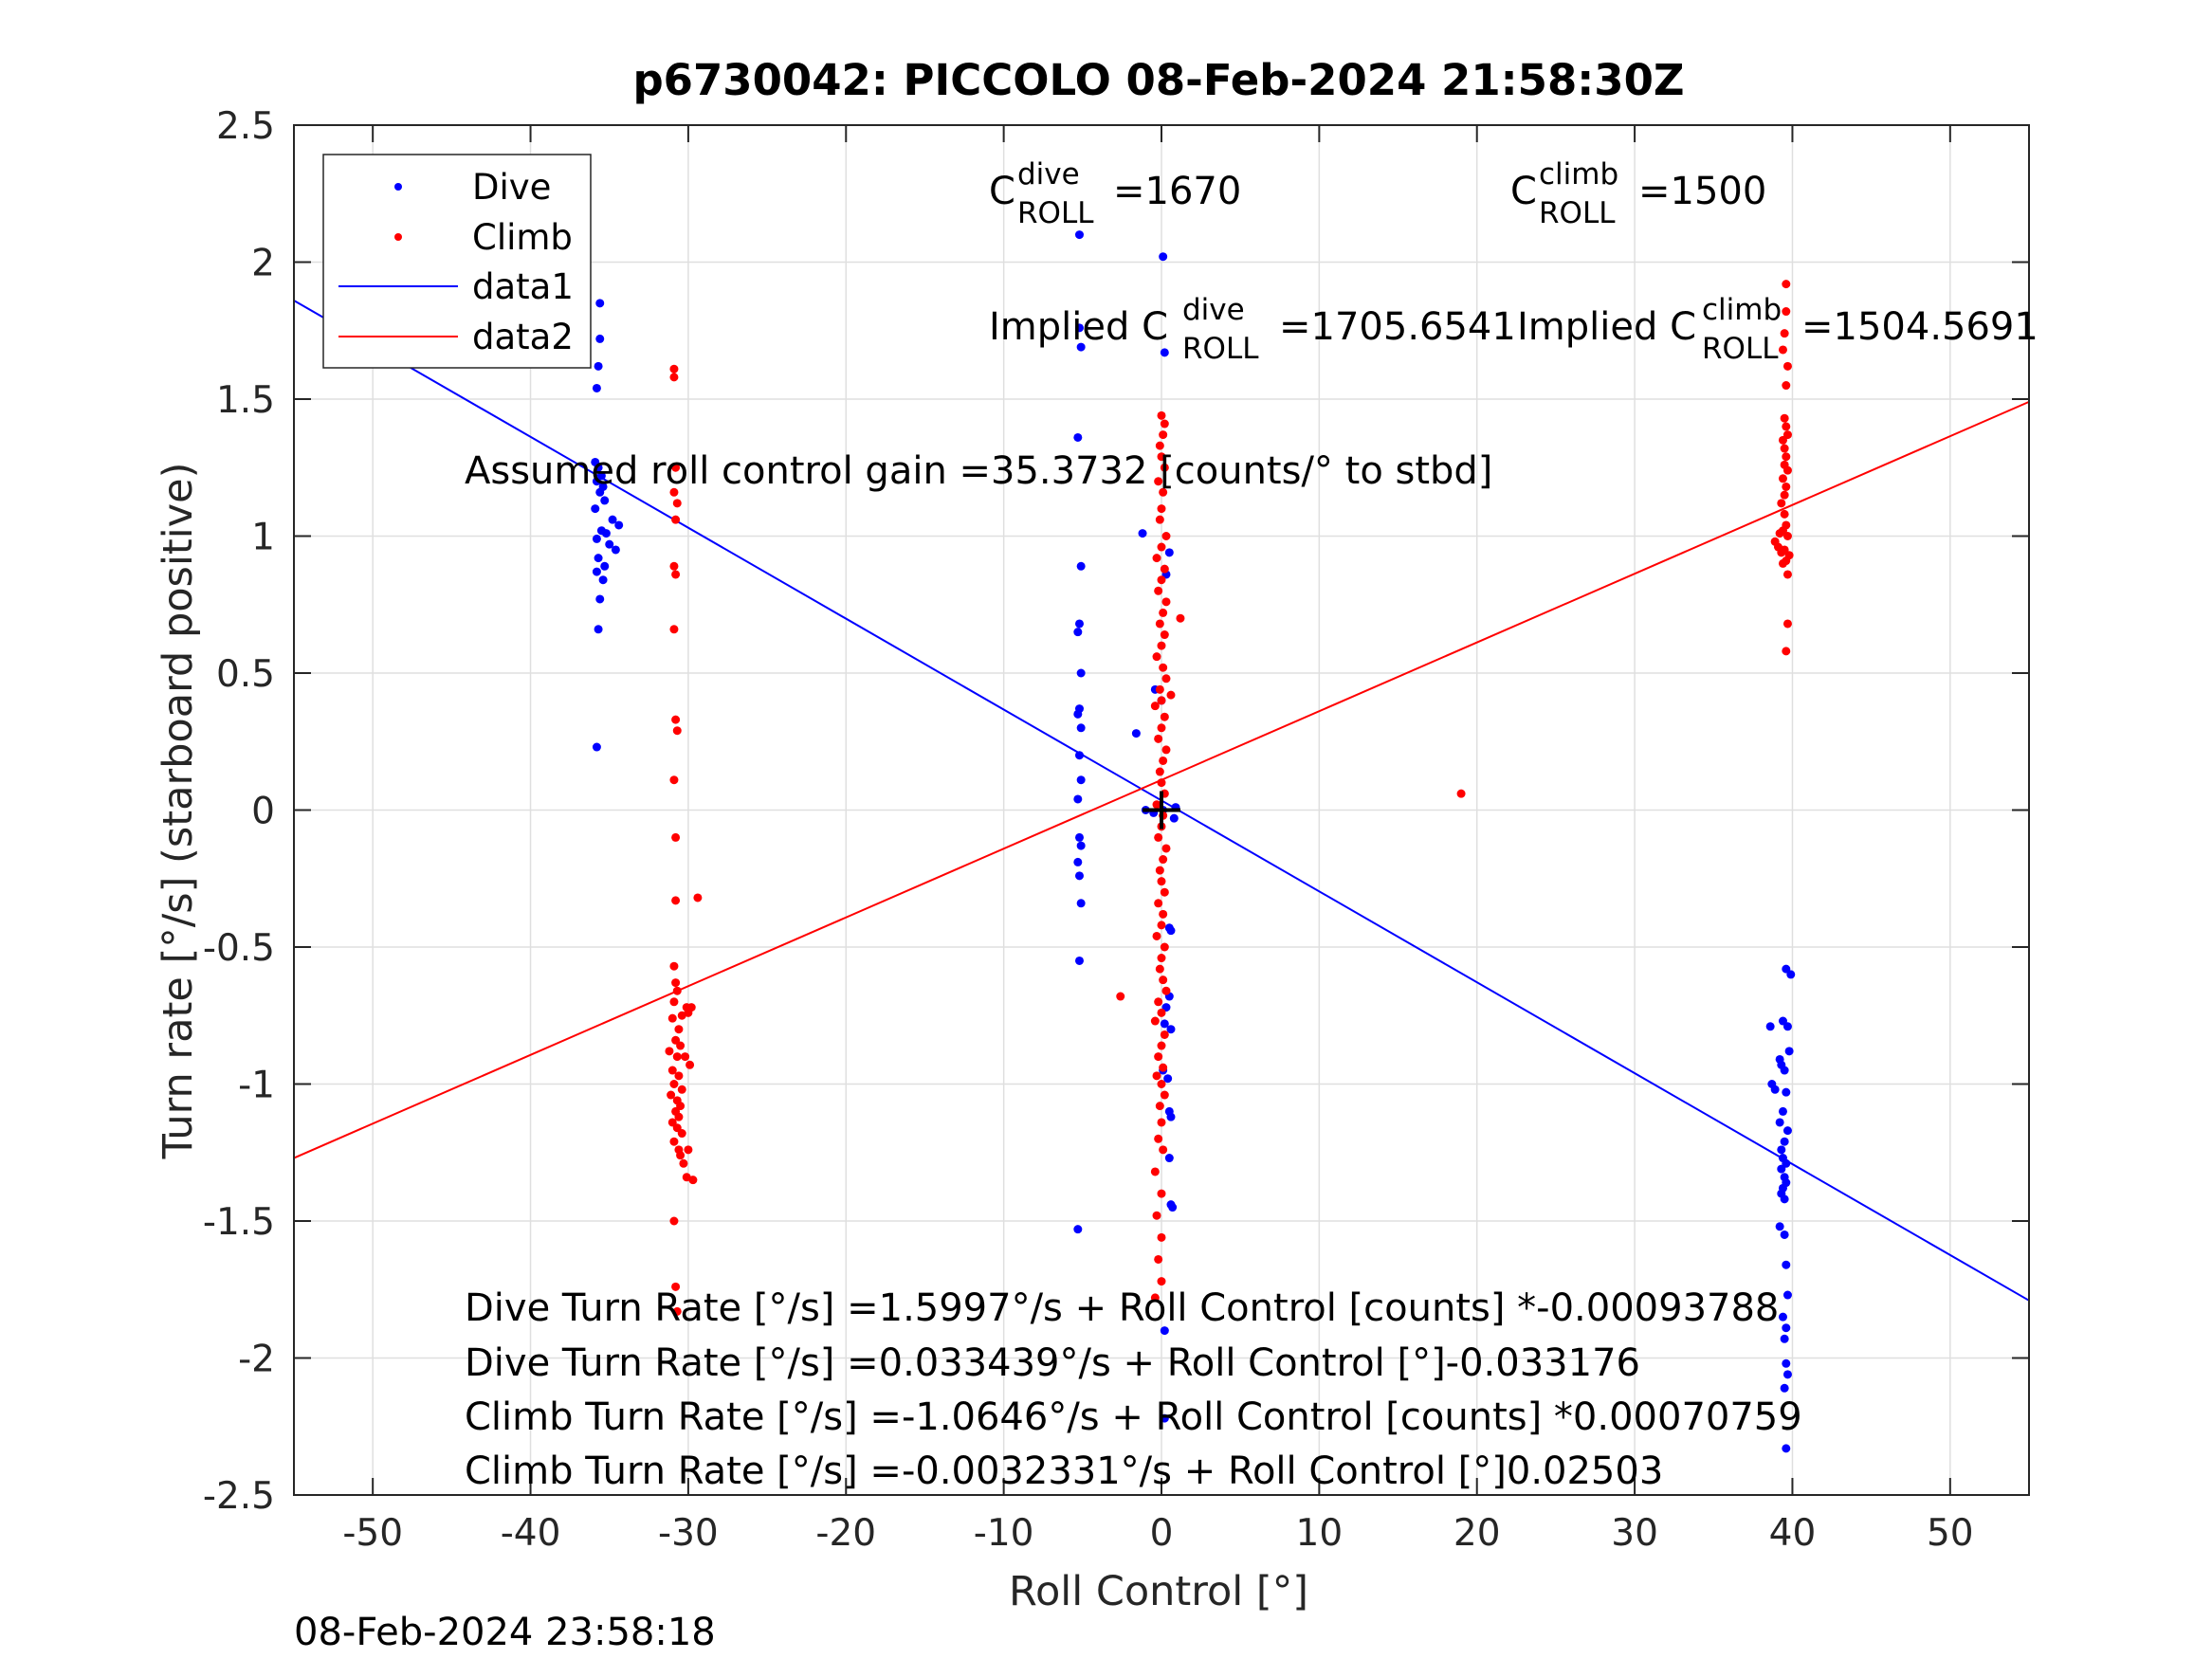  I want to click on implied-climb-sub: ROLL, so click(1740, 349).